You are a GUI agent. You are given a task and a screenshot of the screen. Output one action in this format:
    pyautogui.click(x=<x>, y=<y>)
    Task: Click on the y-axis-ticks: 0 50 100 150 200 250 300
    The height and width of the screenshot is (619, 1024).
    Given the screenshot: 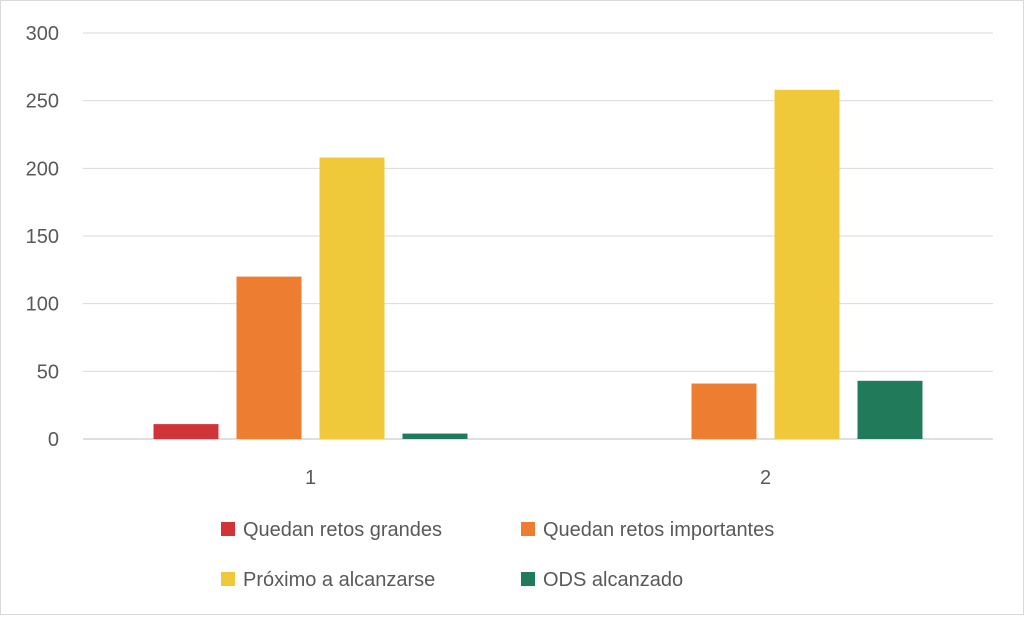 What is the action you would take?
    pyautogui.click(x=42, y=237)
    